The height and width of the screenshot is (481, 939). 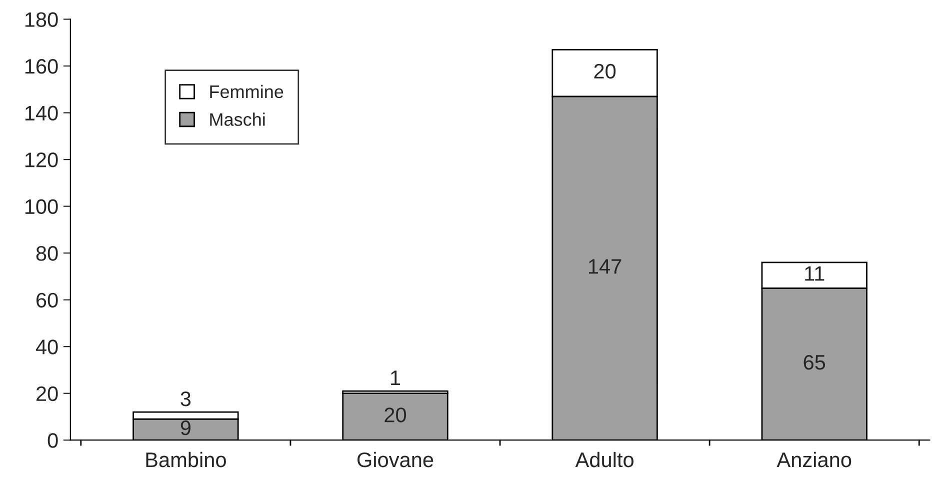 What do you see at coordinates (604, 460) in the screenshot?
I see `x-tick-label: Adulto` at bounding box center [604, 460].